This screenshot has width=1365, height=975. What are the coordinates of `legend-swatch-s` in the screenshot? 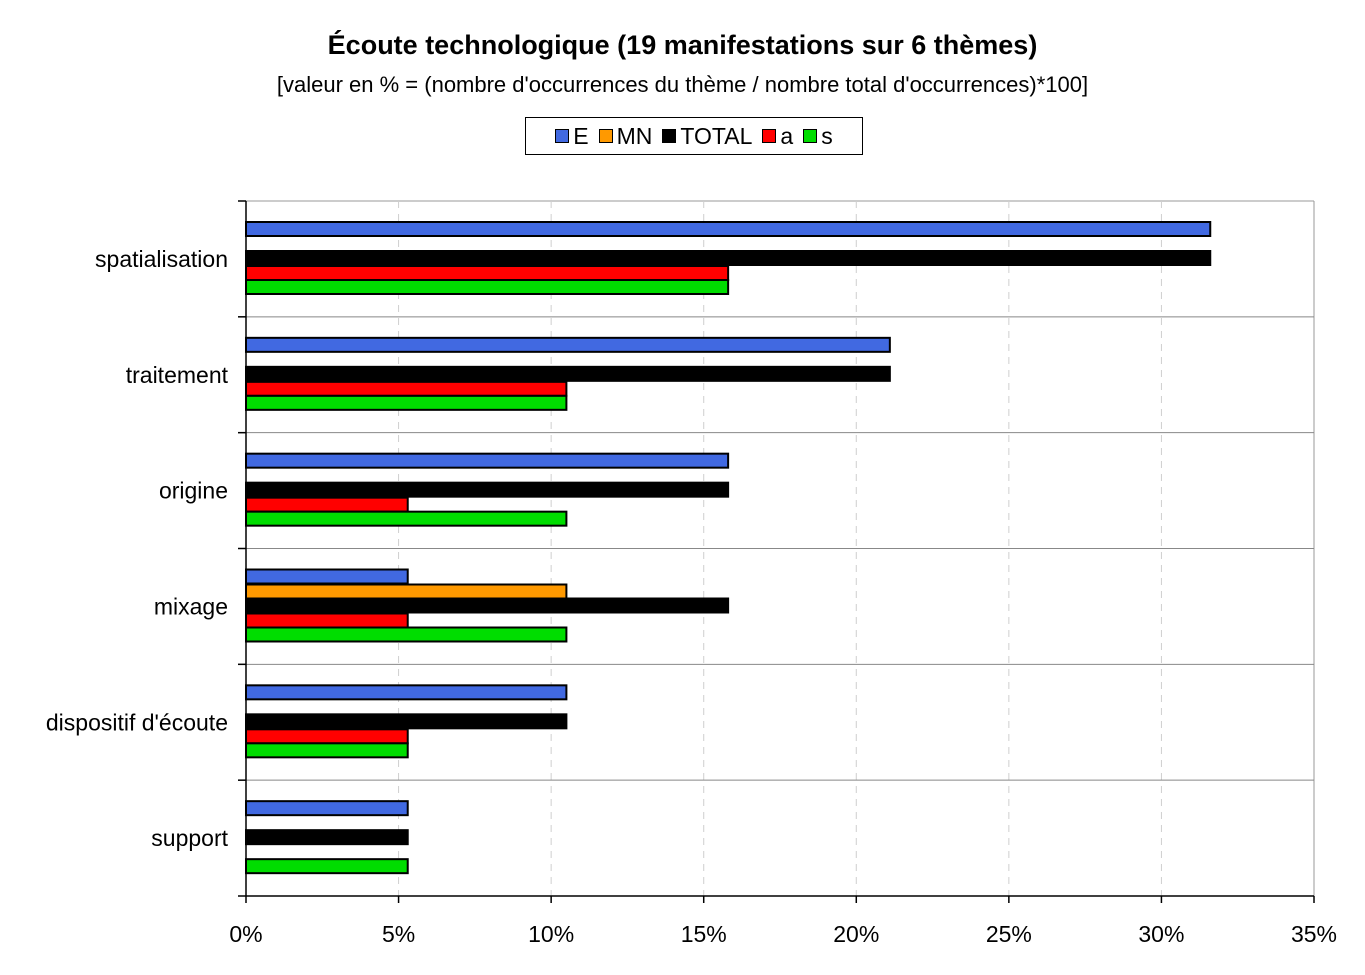 It's located at (810, 136).